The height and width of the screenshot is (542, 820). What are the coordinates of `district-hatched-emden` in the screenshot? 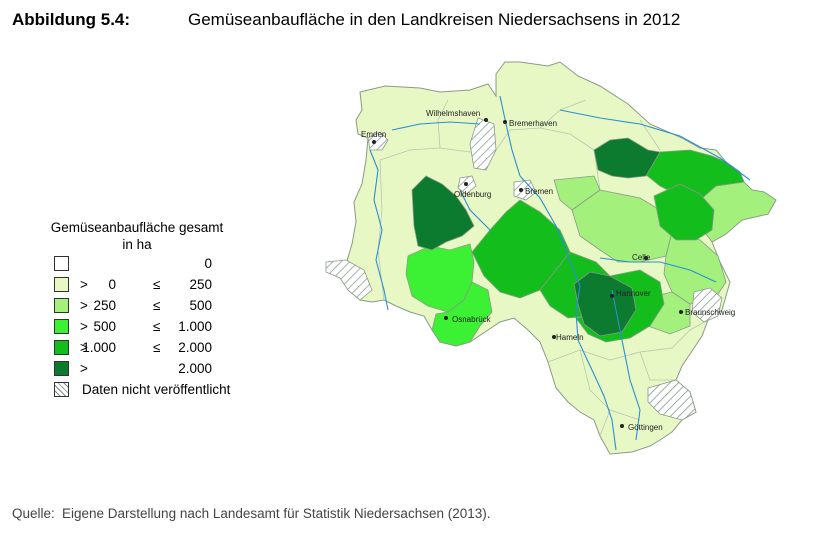 It's located at (378, 141).